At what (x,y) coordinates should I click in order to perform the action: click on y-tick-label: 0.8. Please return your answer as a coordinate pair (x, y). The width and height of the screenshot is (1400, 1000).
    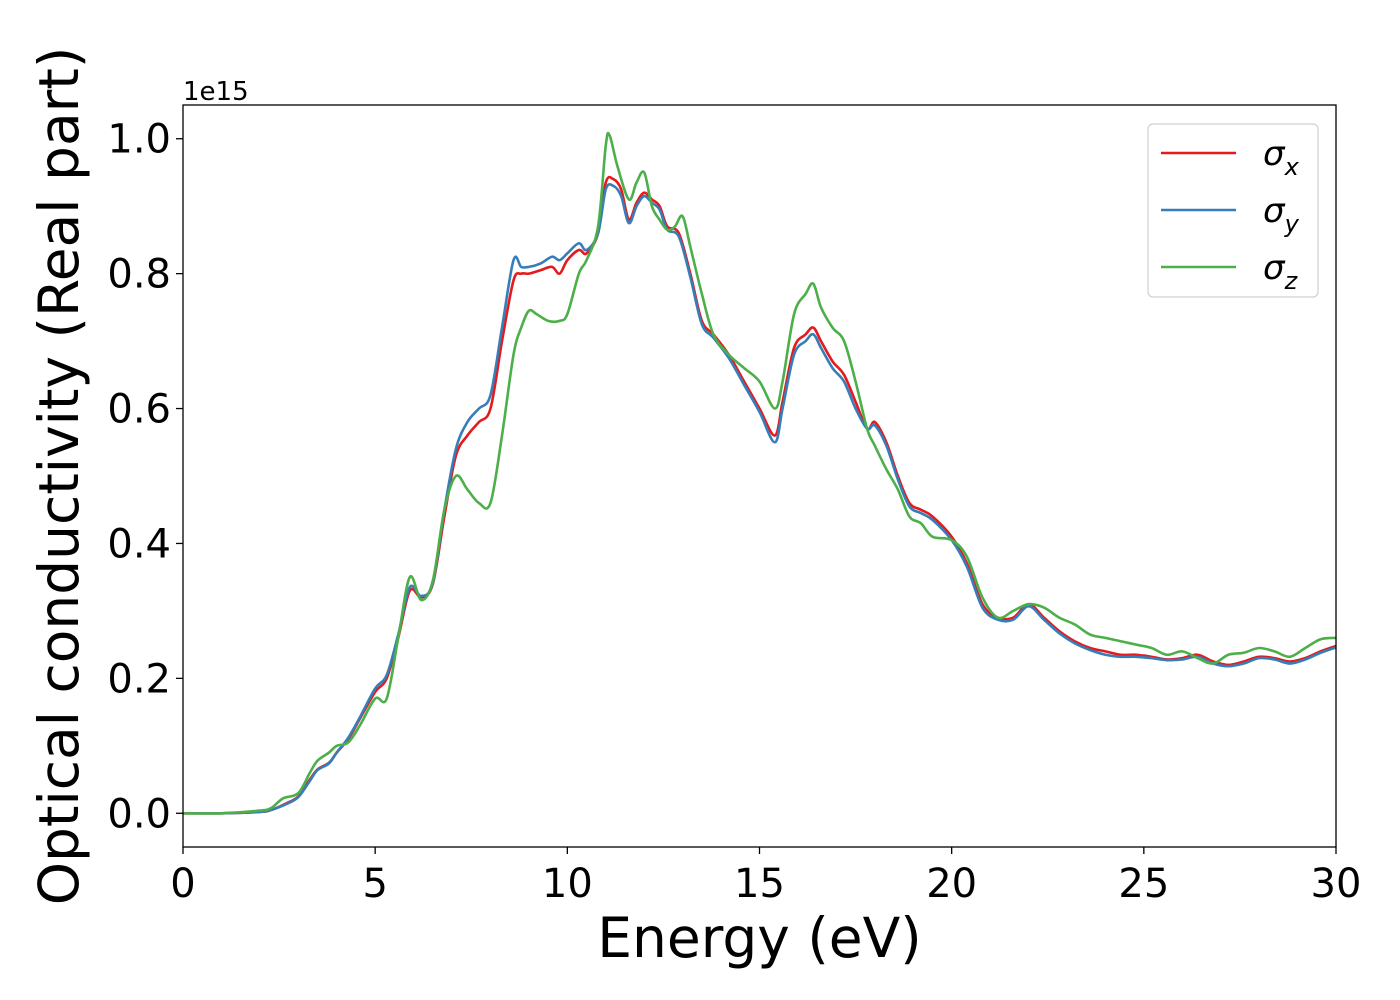
    Looking at the image, I should click on (139, 275).